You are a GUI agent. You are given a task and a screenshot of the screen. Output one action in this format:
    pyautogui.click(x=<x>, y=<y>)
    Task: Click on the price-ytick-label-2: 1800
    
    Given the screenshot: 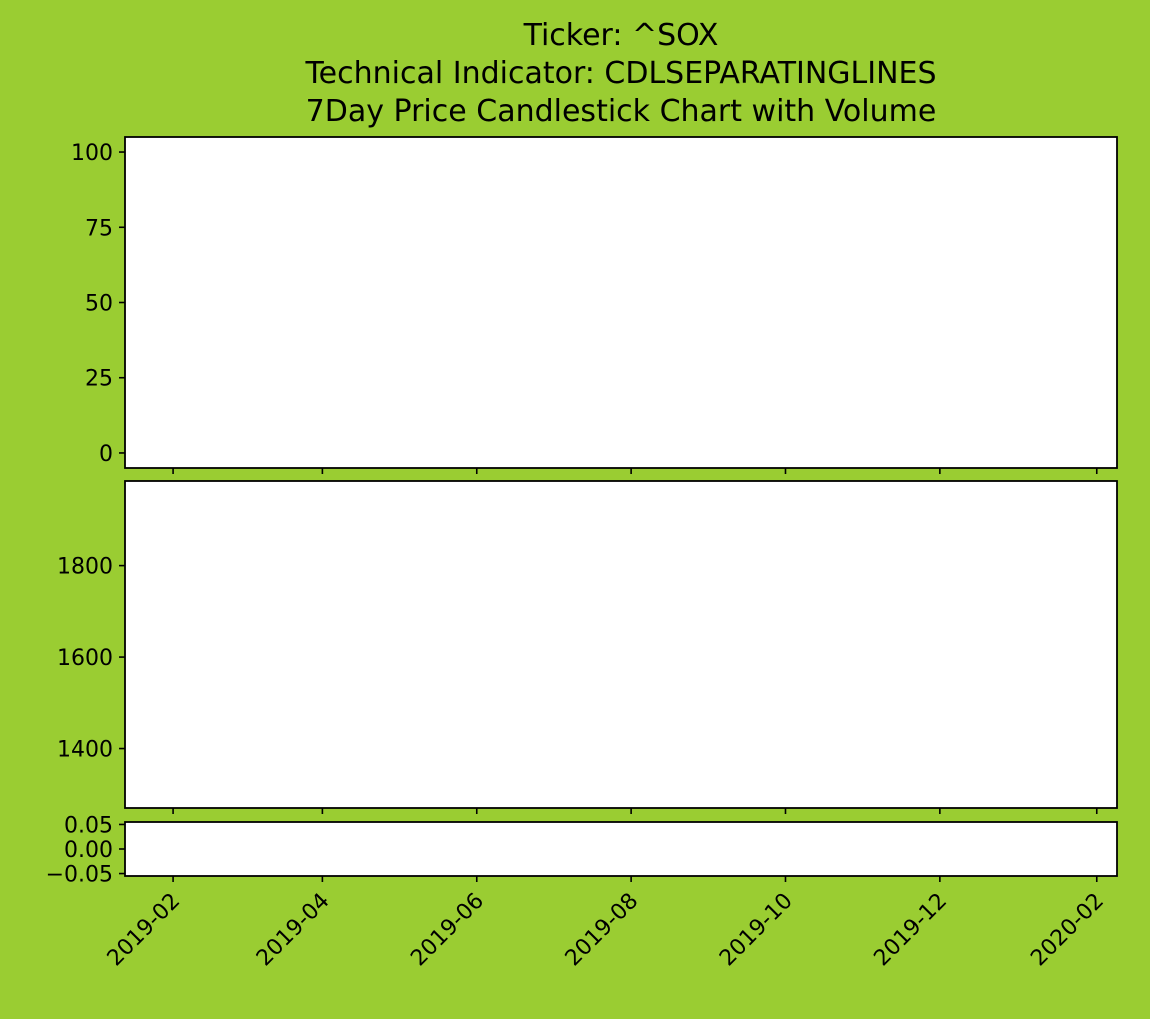 What is the action you would take?
    pyautogui.click(x=85, y=567)
    